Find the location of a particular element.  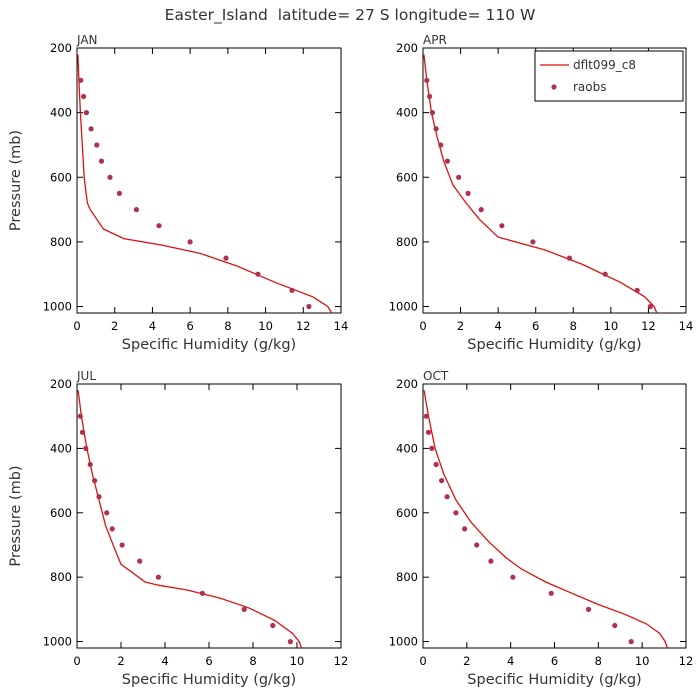

panel-label: JAN is located at coordinates (87, 40).